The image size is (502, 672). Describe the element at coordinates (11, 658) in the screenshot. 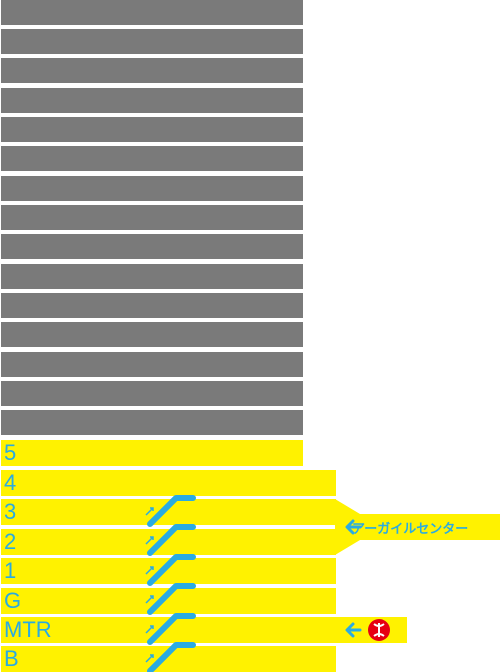

I see `floor-label: B` at that location.